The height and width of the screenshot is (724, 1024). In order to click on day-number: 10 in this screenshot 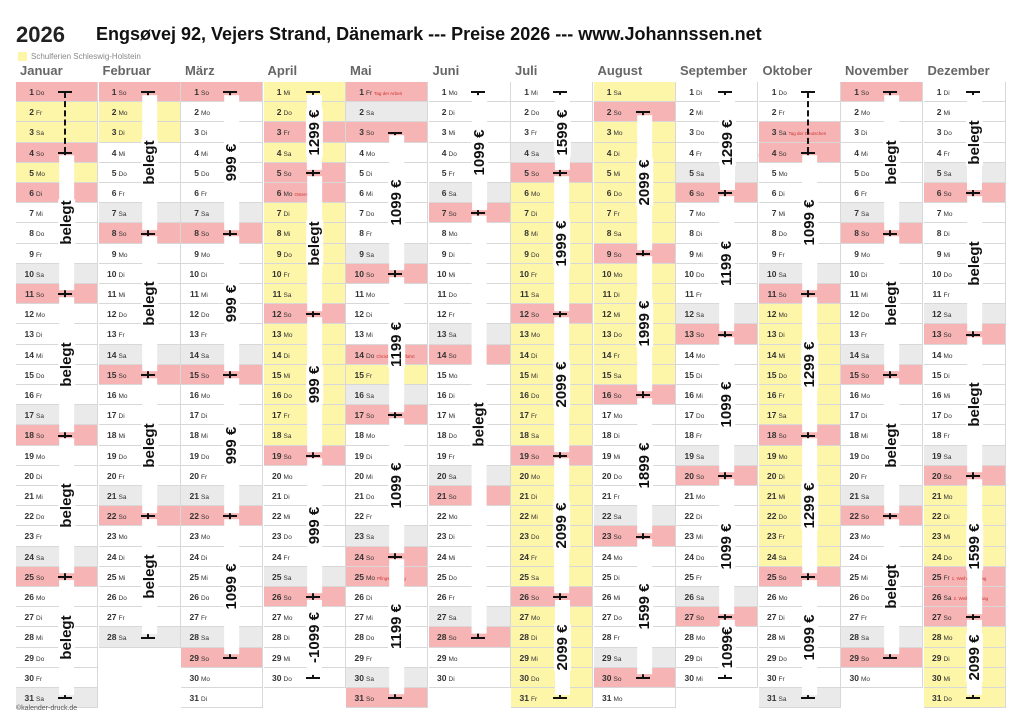, I will do `click(442, 273)`.